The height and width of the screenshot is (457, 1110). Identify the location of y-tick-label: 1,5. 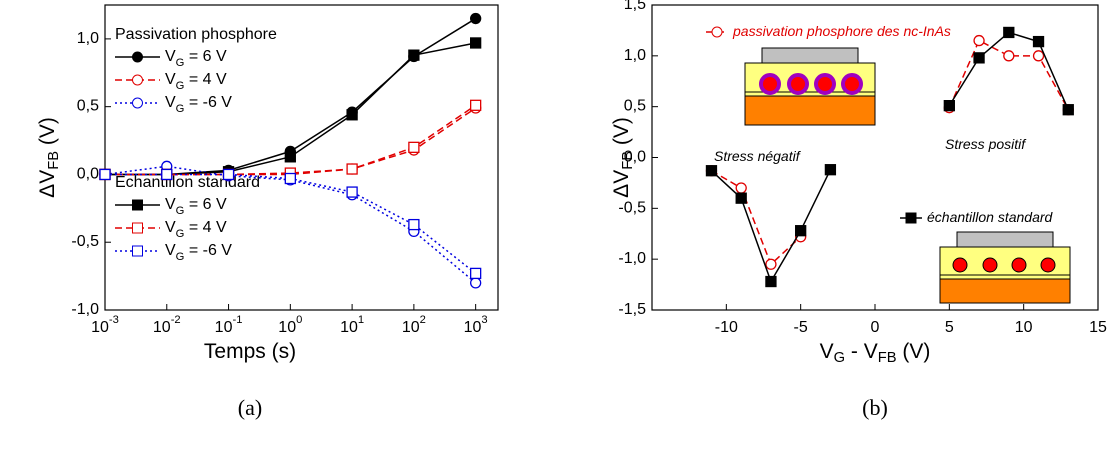
(635, 6).